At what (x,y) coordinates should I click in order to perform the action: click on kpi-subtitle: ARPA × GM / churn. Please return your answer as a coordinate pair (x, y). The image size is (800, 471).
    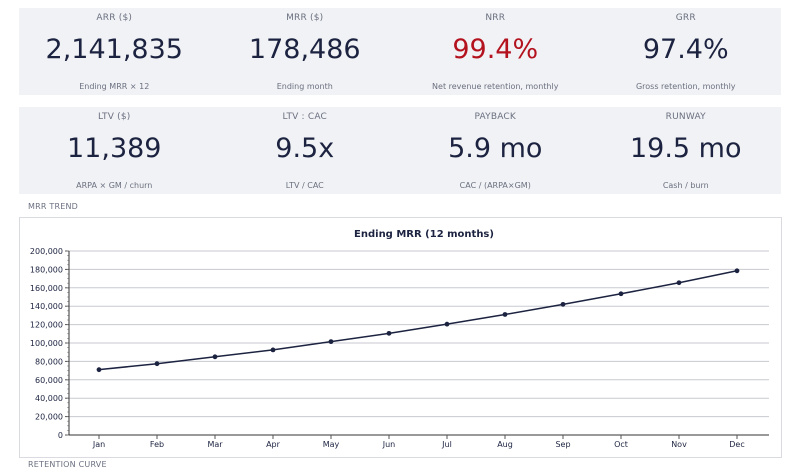
    Looking at the image, I should click on (114, 185).